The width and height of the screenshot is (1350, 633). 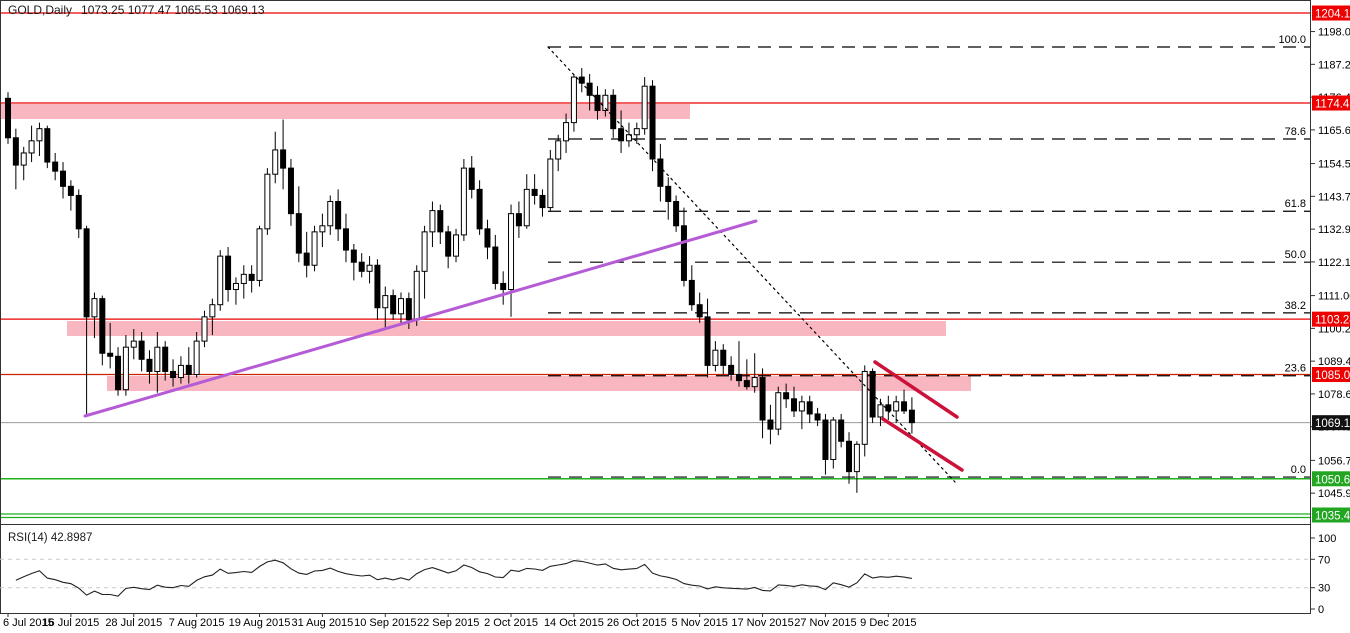 What do you see at coordinates (1334, 362) in the screenshot?
I see `price-axis-label: 1089.40` at bounding box center [1334, 362].